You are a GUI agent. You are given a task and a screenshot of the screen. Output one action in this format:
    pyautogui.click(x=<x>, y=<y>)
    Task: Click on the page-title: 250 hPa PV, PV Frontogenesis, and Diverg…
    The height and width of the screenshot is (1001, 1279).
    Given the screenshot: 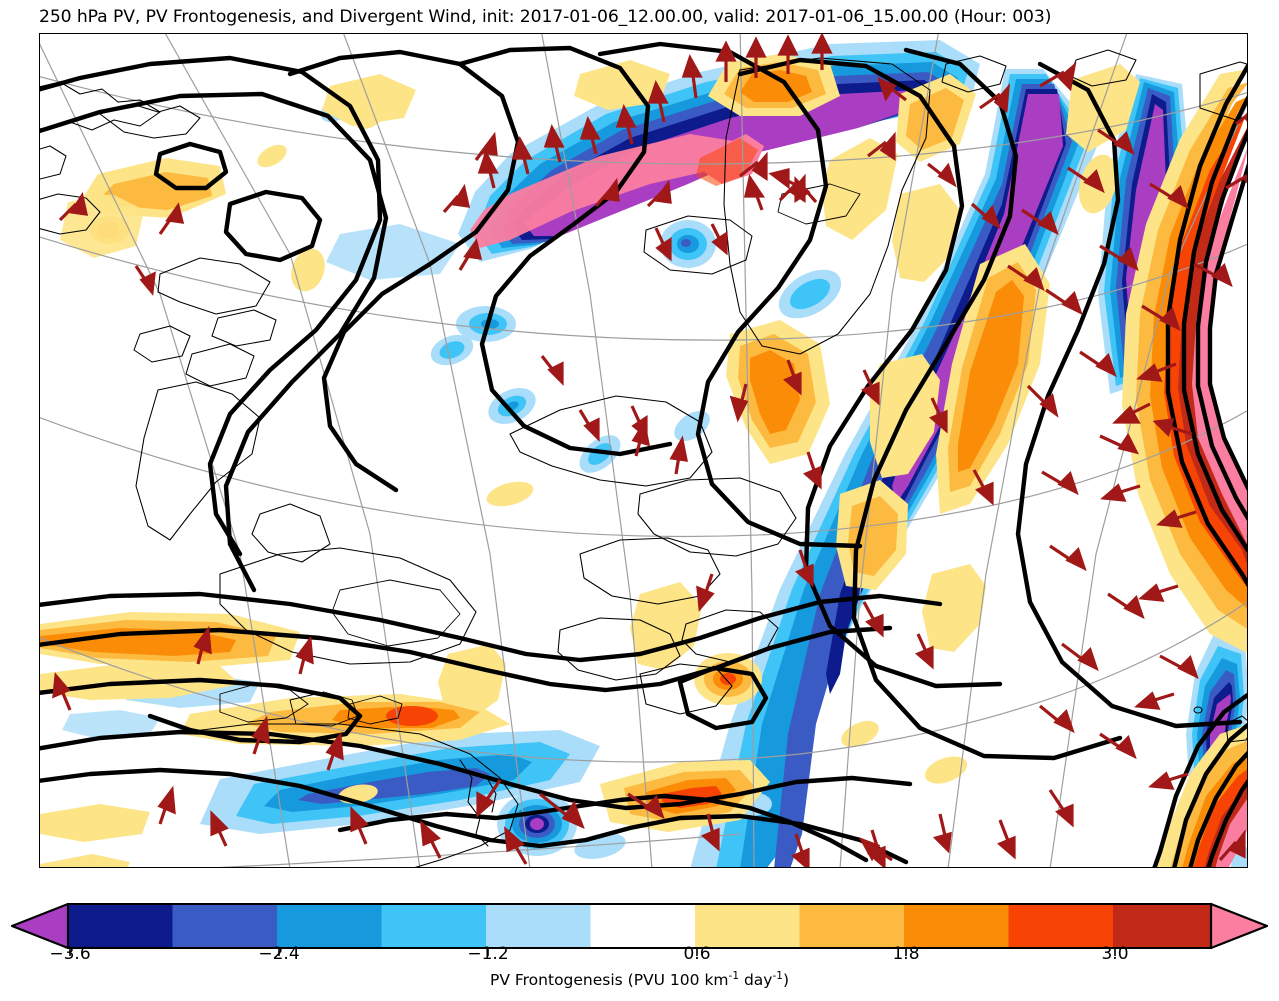 What is the action you would take?
    pyautogui.click(x=545, y=17)
    